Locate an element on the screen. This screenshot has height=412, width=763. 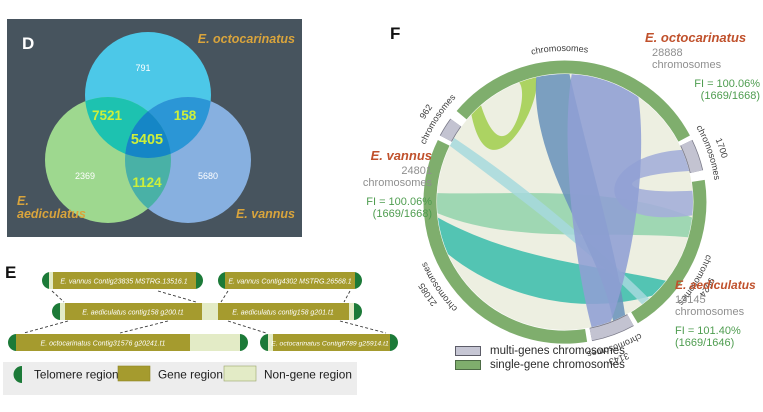
non-gene-region-swatch is located at coordinates (240, 373).